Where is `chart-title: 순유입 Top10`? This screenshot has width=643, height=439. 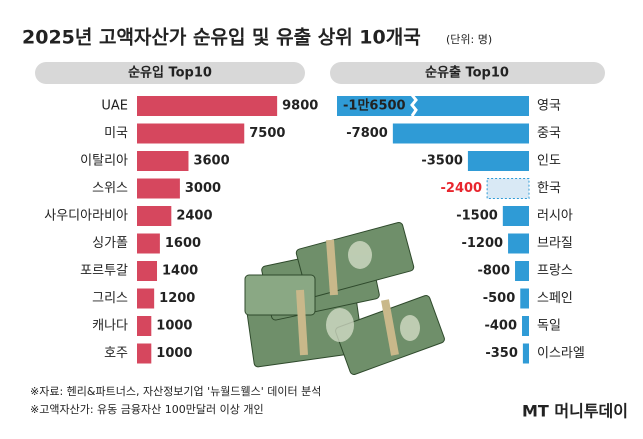
chart-title: 순유입 Top10 is located at coordinates (170, 73).